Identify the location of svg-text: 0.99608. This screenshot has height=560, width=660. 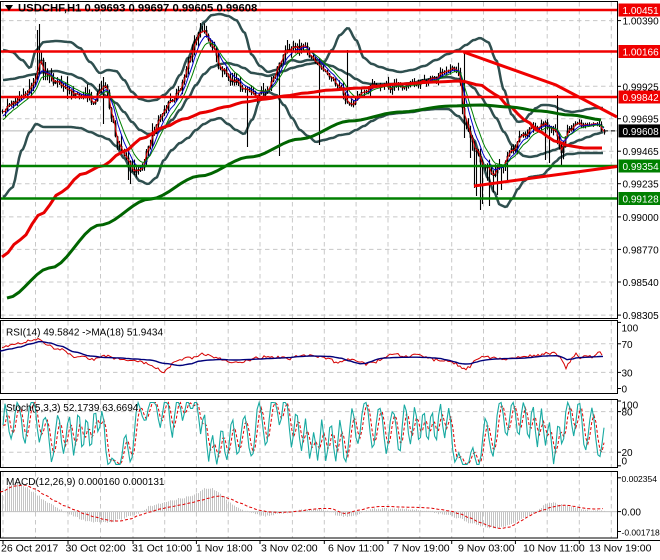
(641, 132).